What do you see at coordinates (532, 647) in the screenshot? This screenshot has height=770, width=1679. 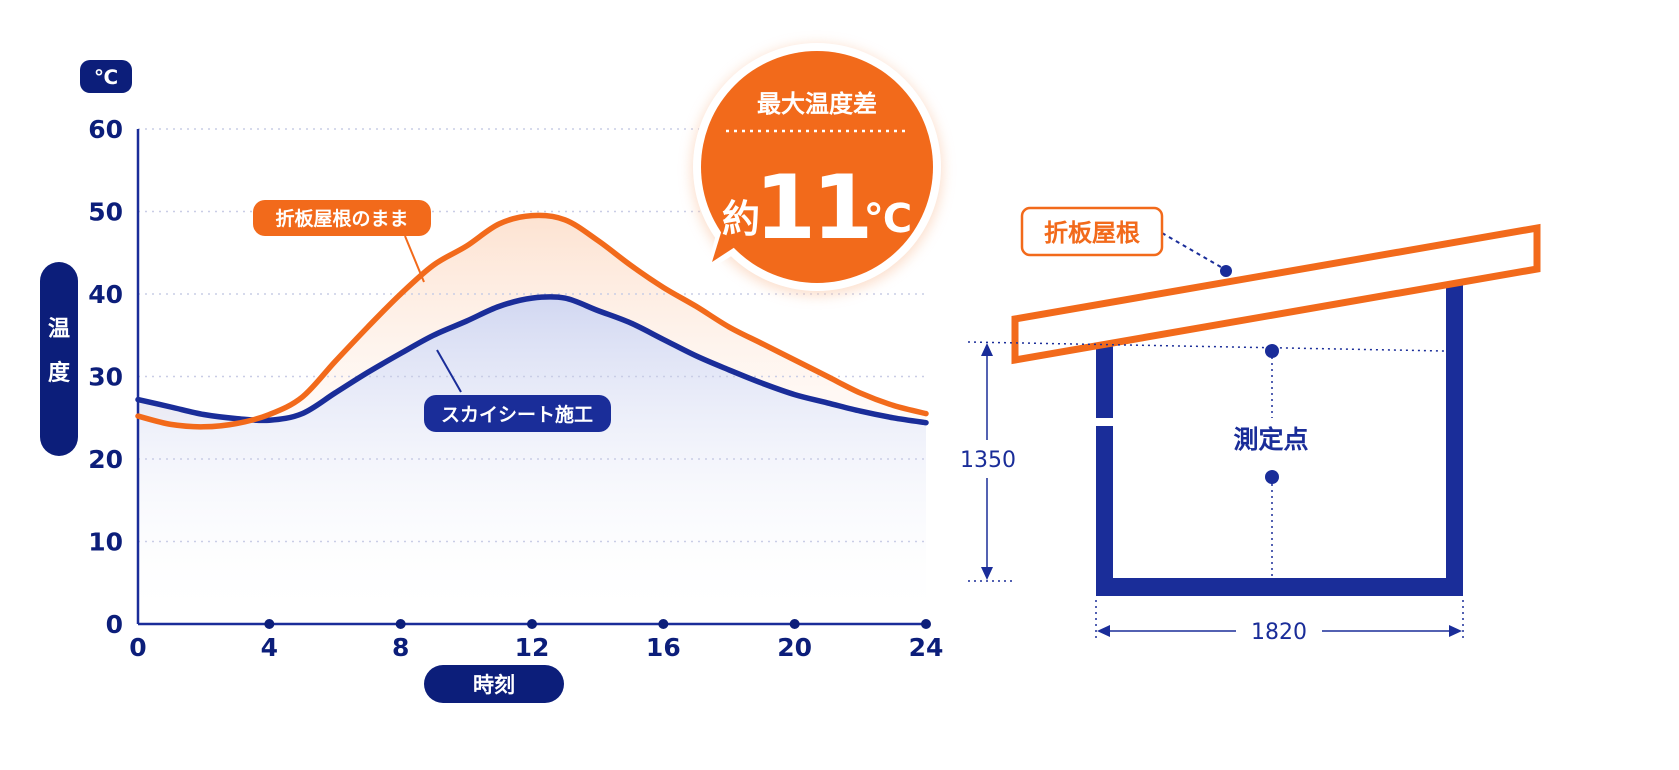 I see `x-tick-label: 12` at bounding box center [532, 647].